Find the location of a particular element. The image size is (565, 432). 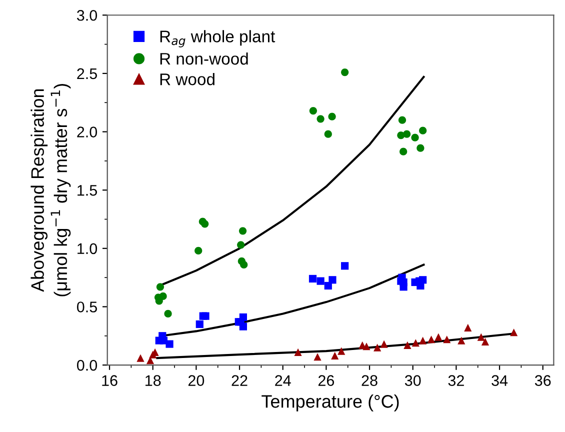

y-axis-title: Aboveground Respiration (μmol kg$^{−1}$ dry matter s$^{−1}$) is located at coordinates (50, 190).